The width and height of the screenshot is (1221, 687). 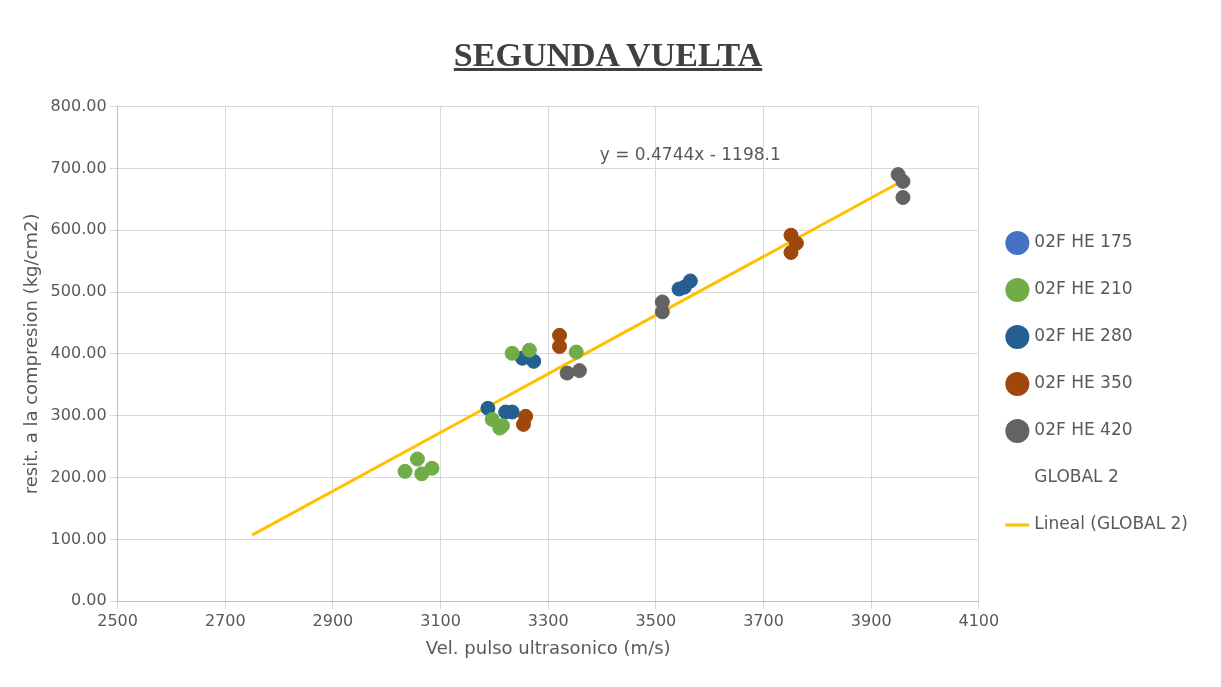 I want to click on legend-label: 02F HE 420, so click(x=1083, y=429).